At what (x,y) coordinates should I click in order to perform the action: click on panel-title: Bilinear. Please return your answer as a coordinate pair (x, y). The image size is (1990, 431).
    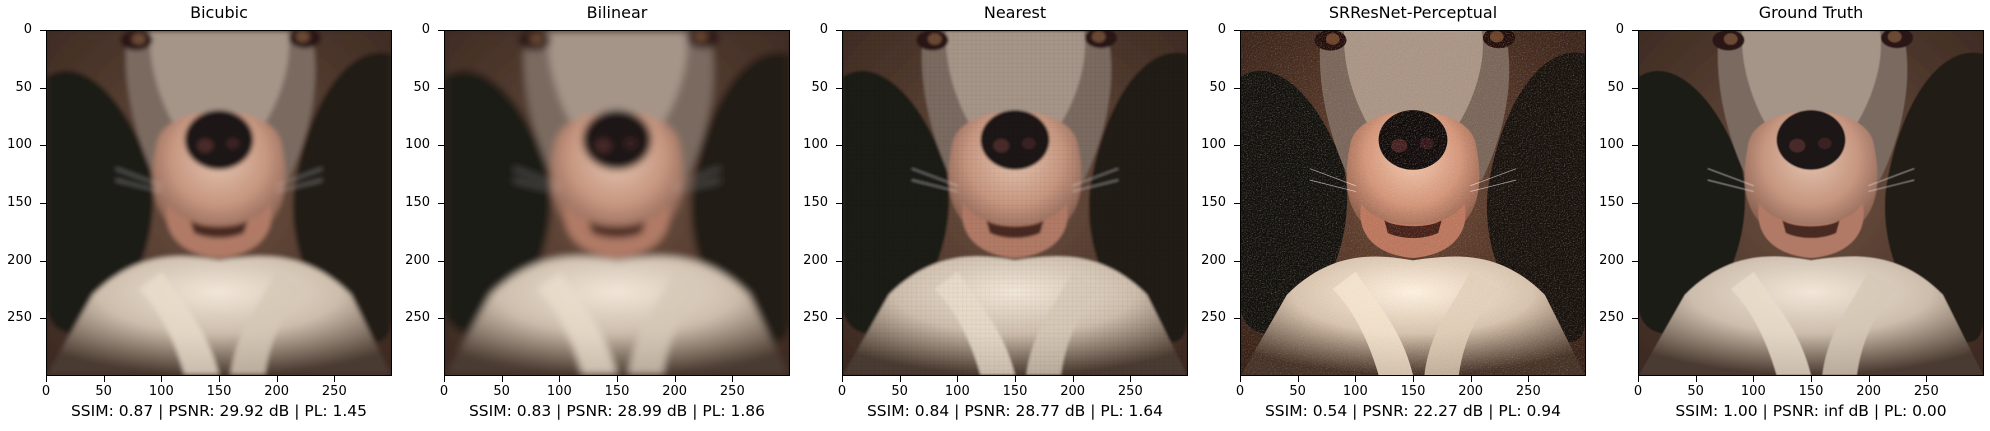
    Looking at the image, I should click on (617, 12).